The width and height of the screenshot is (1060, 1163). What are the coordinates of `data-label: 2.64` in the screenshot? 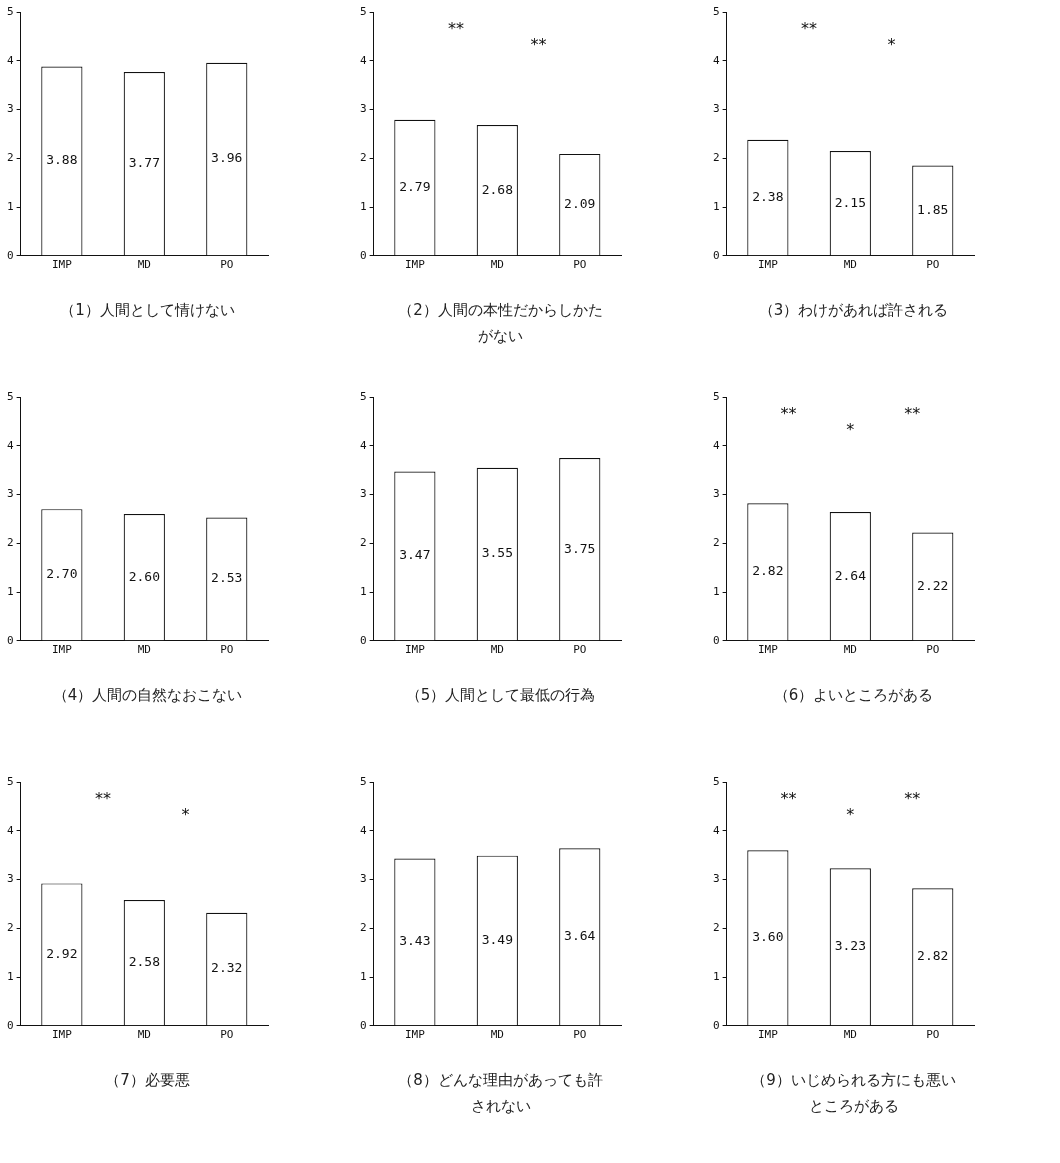 It's located at (850, 575).